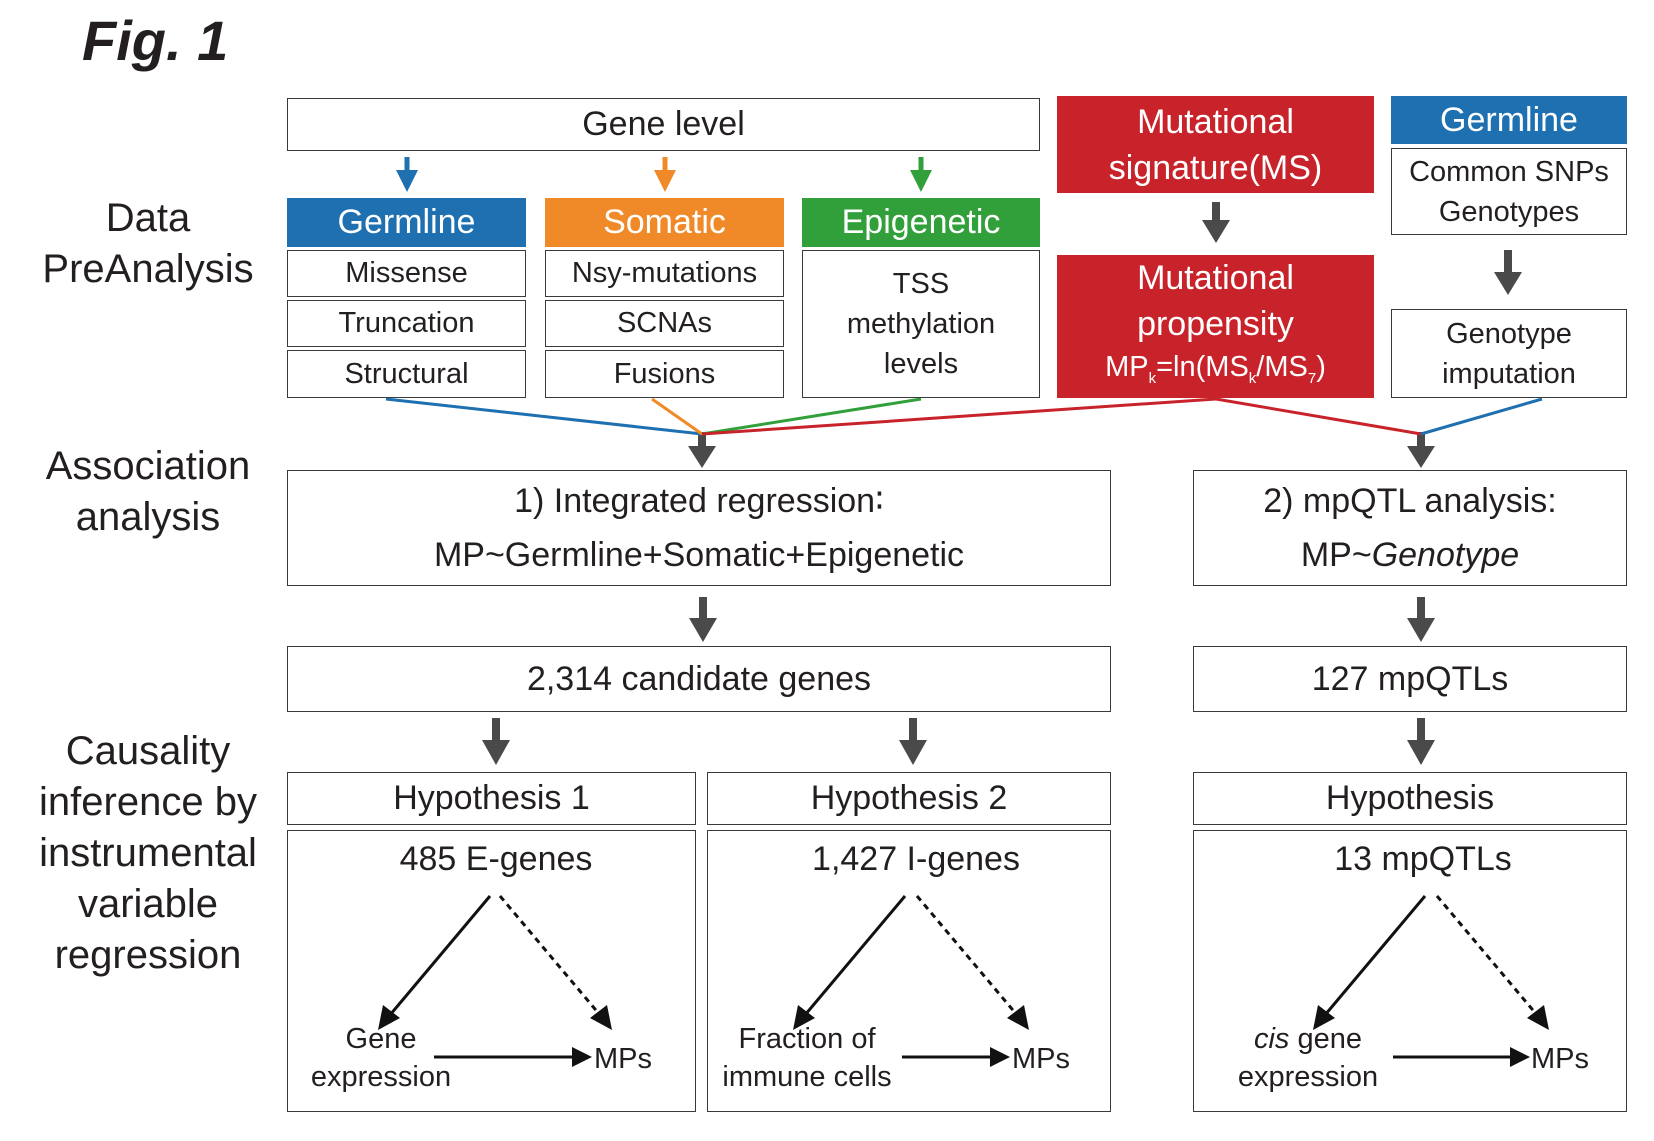  What do you see at coordinates (1509, 333) in the screenshot?
I see `imputation-line: Genotype` at bounding box center [1509, 333].